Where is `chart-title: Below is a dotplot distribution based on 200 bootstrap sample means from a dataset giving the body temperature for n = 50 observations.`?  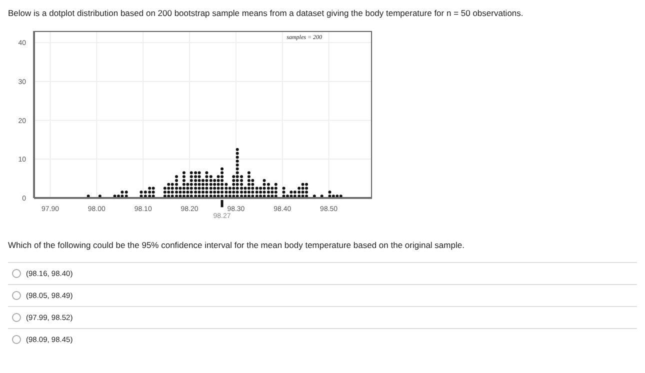
chart-title: Below is a dotplot distribution based on 200 bootstrap sample means from a dataset giving the body temperature for n = 50 observations. is located at coordinates (266, 13).